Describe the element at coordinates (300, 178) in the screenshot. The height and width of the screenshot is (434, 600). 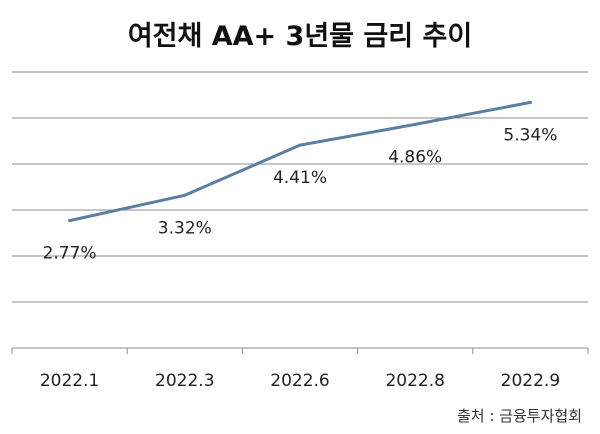
I see `data-label: 4.41%` at that location.